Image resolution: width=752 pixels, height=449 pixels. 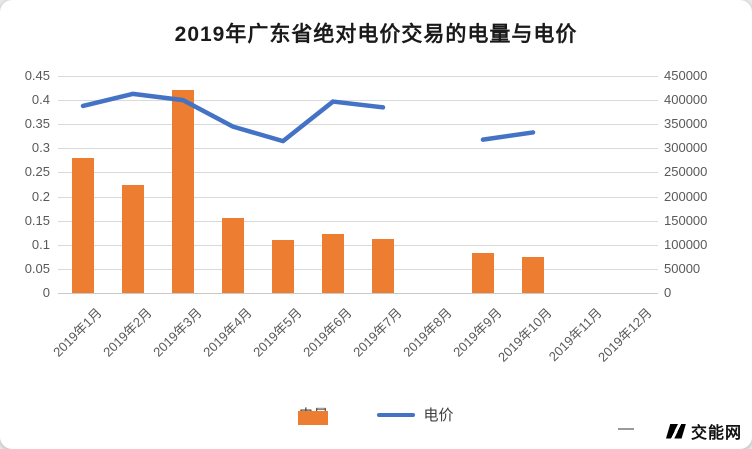 What do you see at coordinates (686, 75) in the screenshot?
I see `y-right-tick-label: 450000` at bounding box center [686, 75].